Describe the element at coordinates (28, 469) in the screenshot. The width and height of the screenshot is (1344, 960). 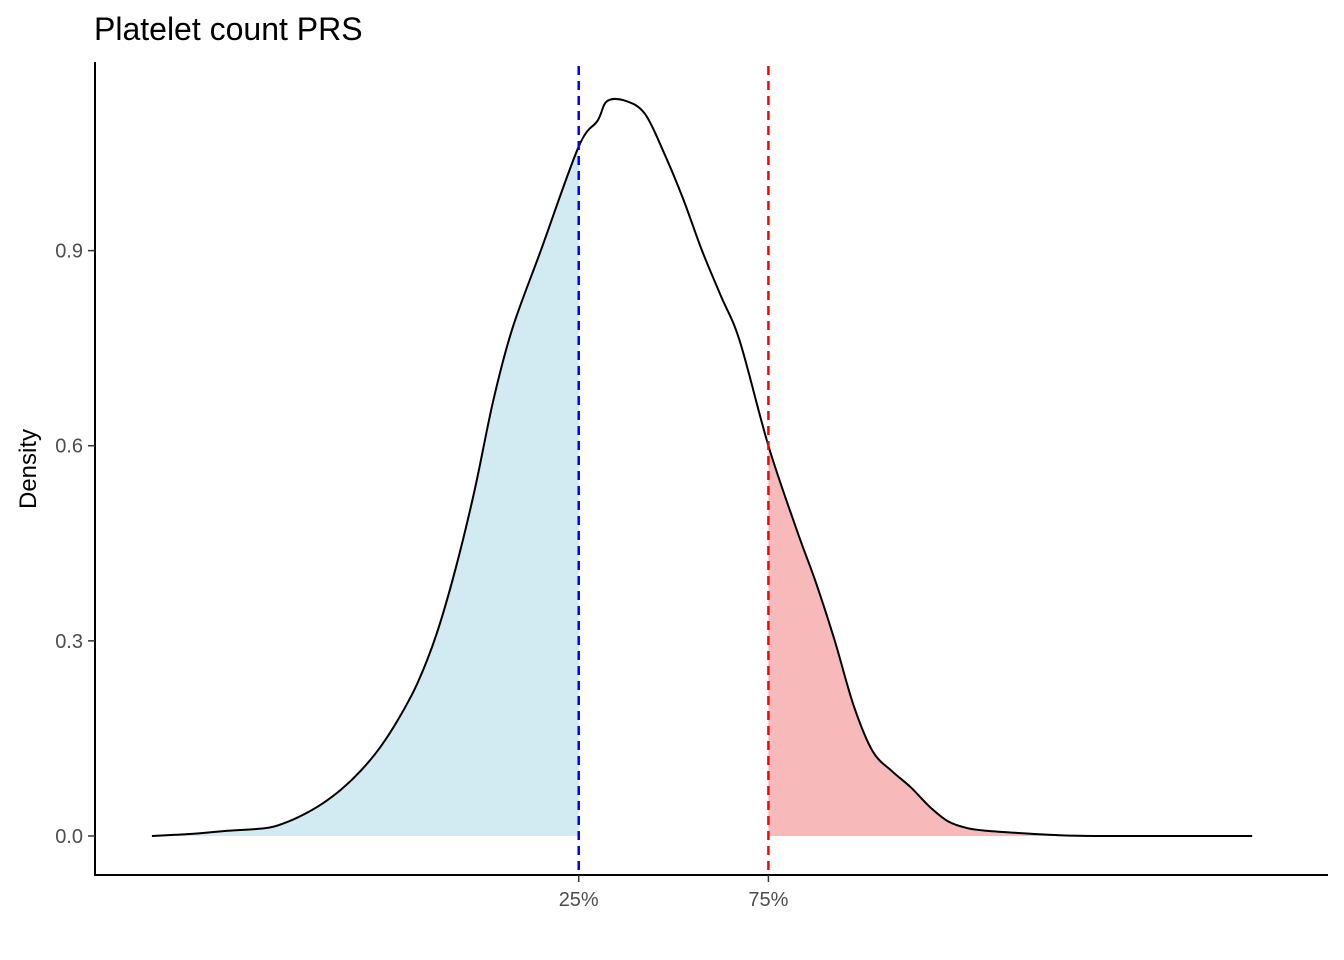
I see `y-axis-title: Density` at that location.